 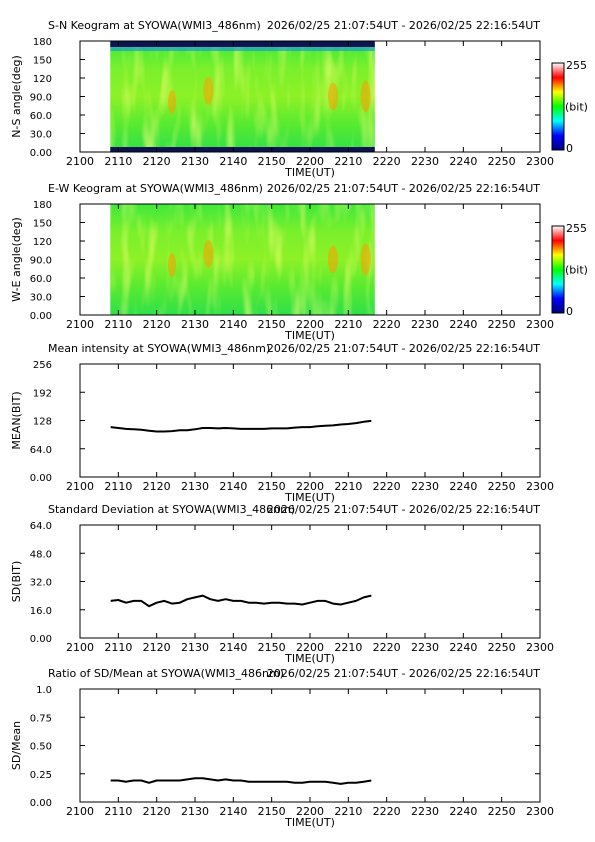 What do you see at coordinates (41, 775) in the screenshot?
I see `y-tick-label: 0.25` at bounding box center [41, 775].